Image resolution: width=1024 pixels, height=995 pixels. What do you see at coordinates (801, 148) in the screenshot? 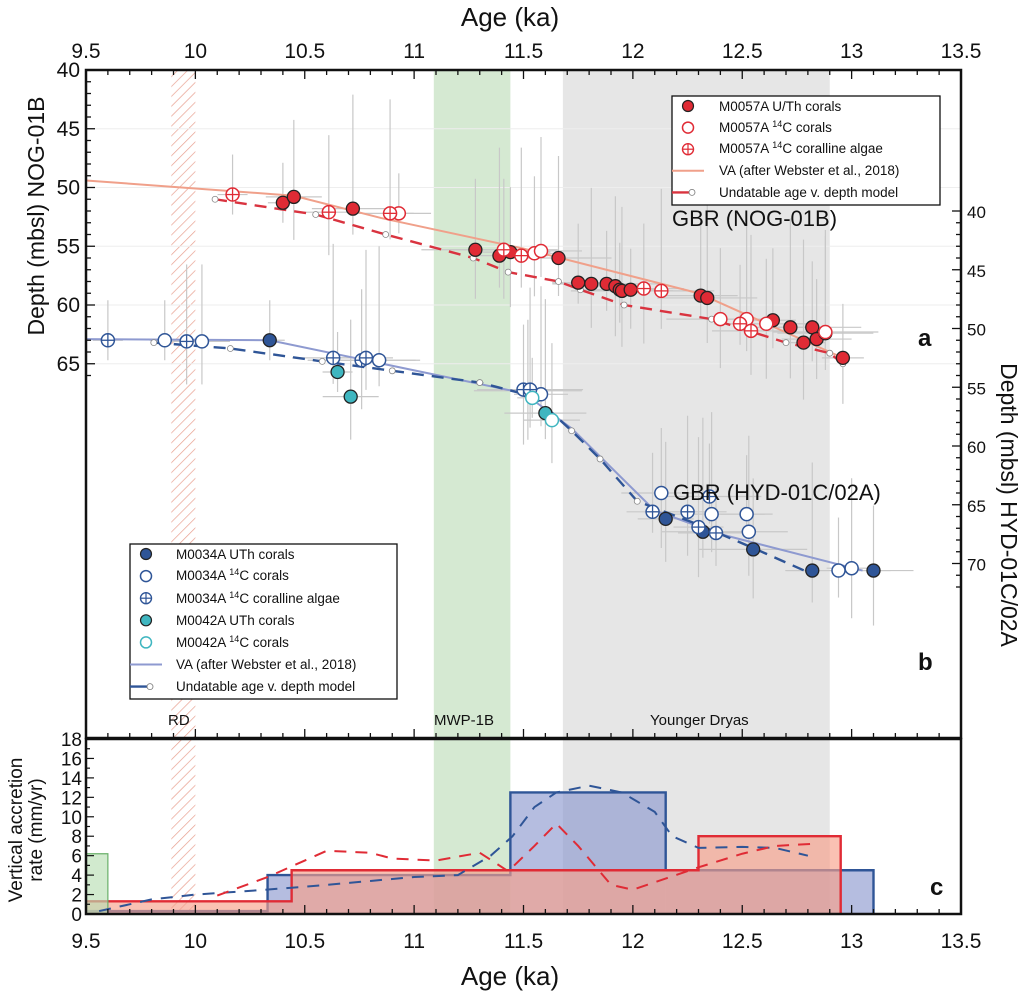
I see `legend-nog-entry-2: M0057A 14C coralline algae` at bounding box center [801, 148].